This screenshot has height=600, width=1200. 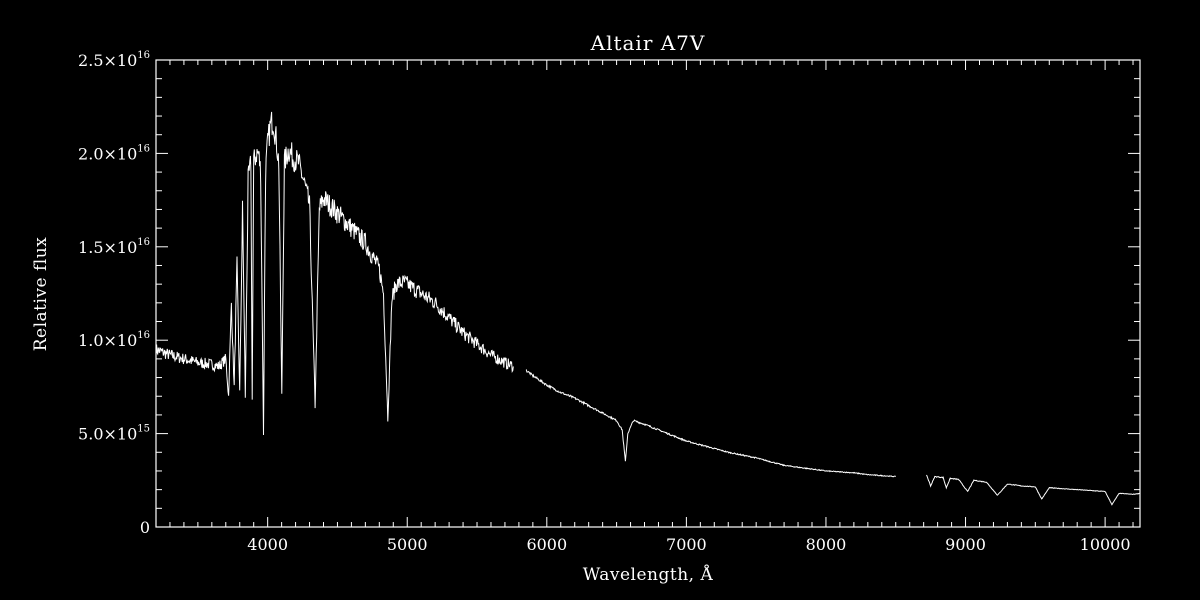 I want to click on y-axis-label: Relative flux, so click(x=41, y=294).